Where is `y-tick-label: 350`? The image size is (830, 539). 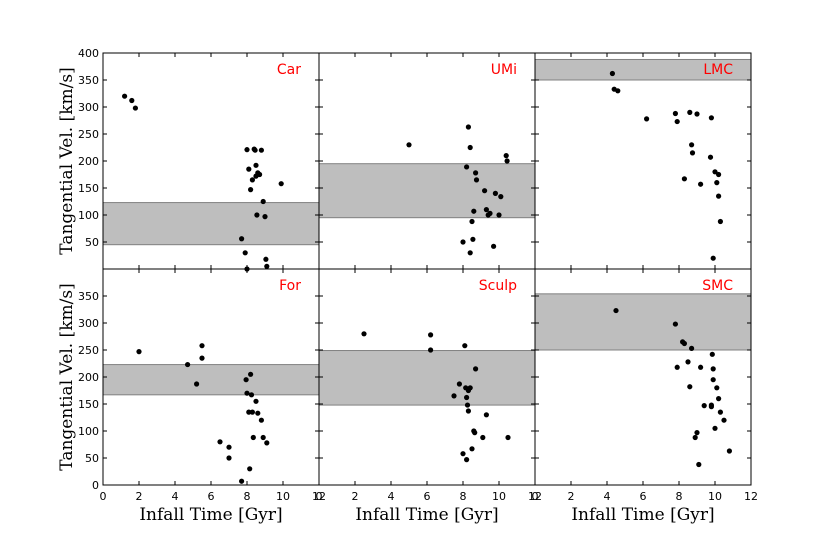
y-tick-label: 350 is located at coordinates (88, 80).